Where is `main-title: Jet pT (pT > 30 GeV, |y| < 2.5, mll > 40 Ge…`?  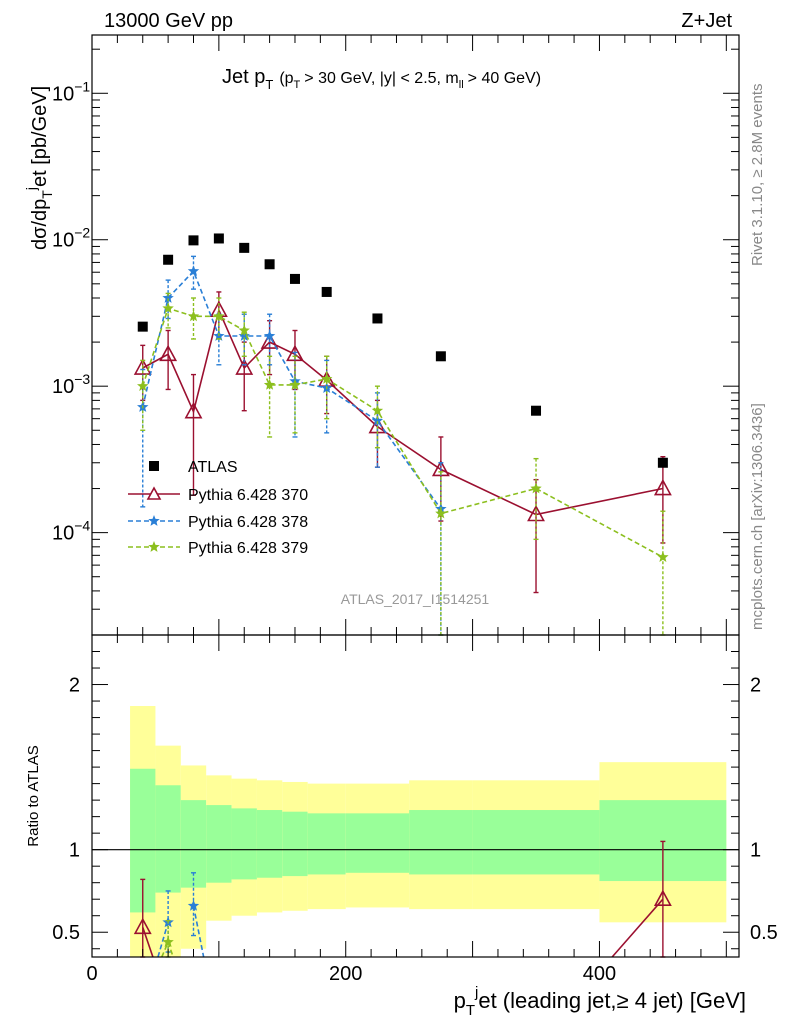 main-title: Jet pT (pT > 30 GeV, |y| < 2.5, mll > 40 Ge… is located at coordinates (381, 79).